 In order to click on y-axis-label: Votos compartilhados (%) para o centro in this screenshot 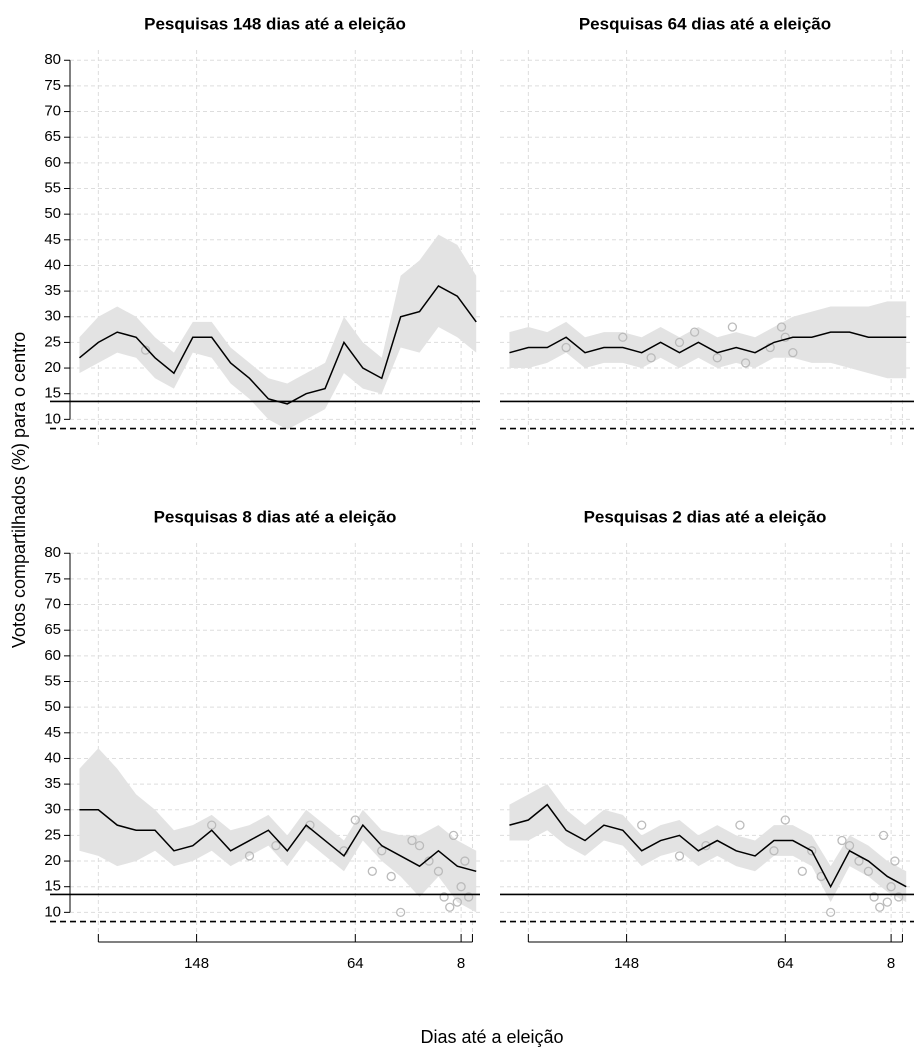, I will do `click(19, 490)`.